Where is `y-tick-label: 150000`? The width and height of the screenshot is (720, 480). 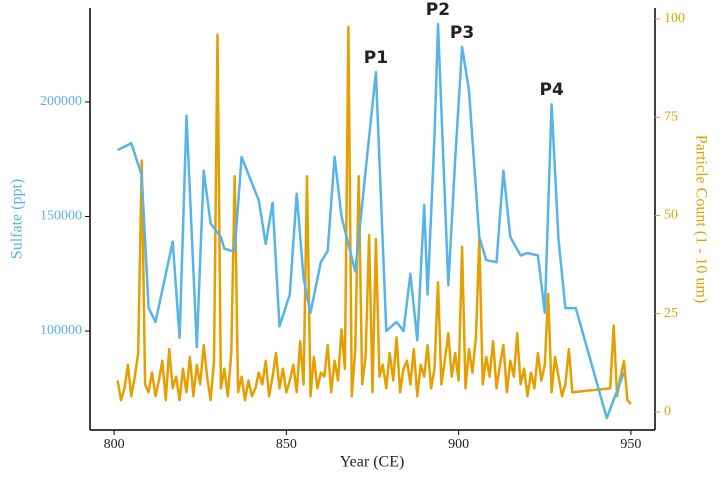
y-tick-label: 150000 is located at coordinates (61, 216).